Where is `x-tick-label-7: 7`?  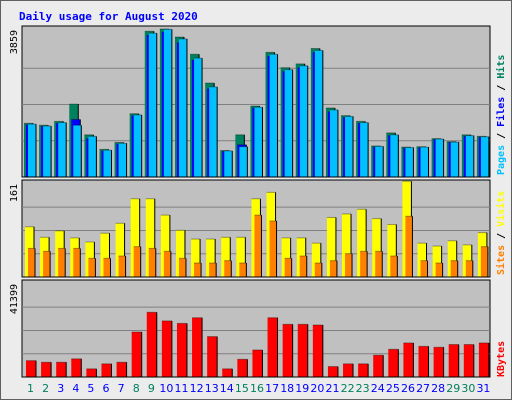 x-tick-label-7: 7 is located at coordinates (121, 388).